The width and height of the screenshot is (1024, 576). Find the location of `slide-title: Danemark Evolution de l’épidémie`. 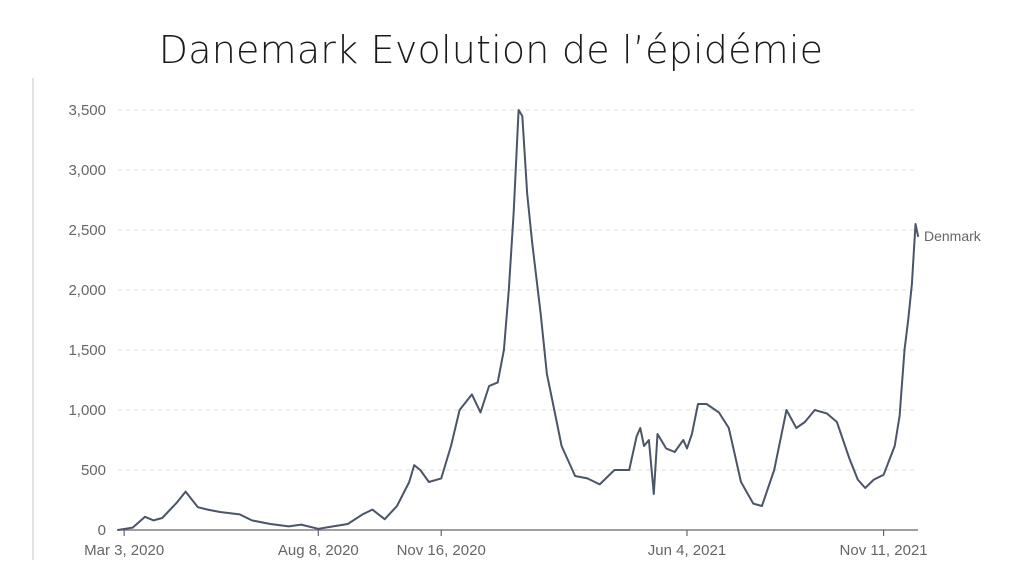

slide-title: Danemark Evolution de l’épidémie is located at coordinates (491, 50).